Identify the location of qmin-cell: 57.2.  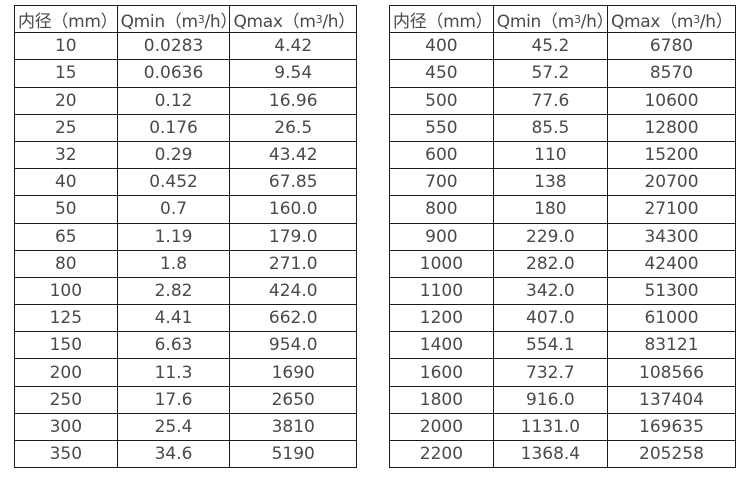
(550, 73).